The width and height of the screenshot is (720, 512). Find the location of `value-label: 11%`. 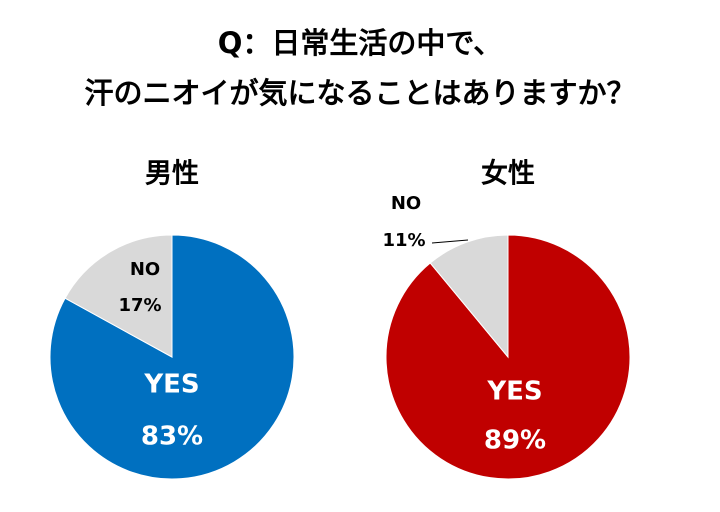

value-label: 11% is located at coordinates (403, 240).